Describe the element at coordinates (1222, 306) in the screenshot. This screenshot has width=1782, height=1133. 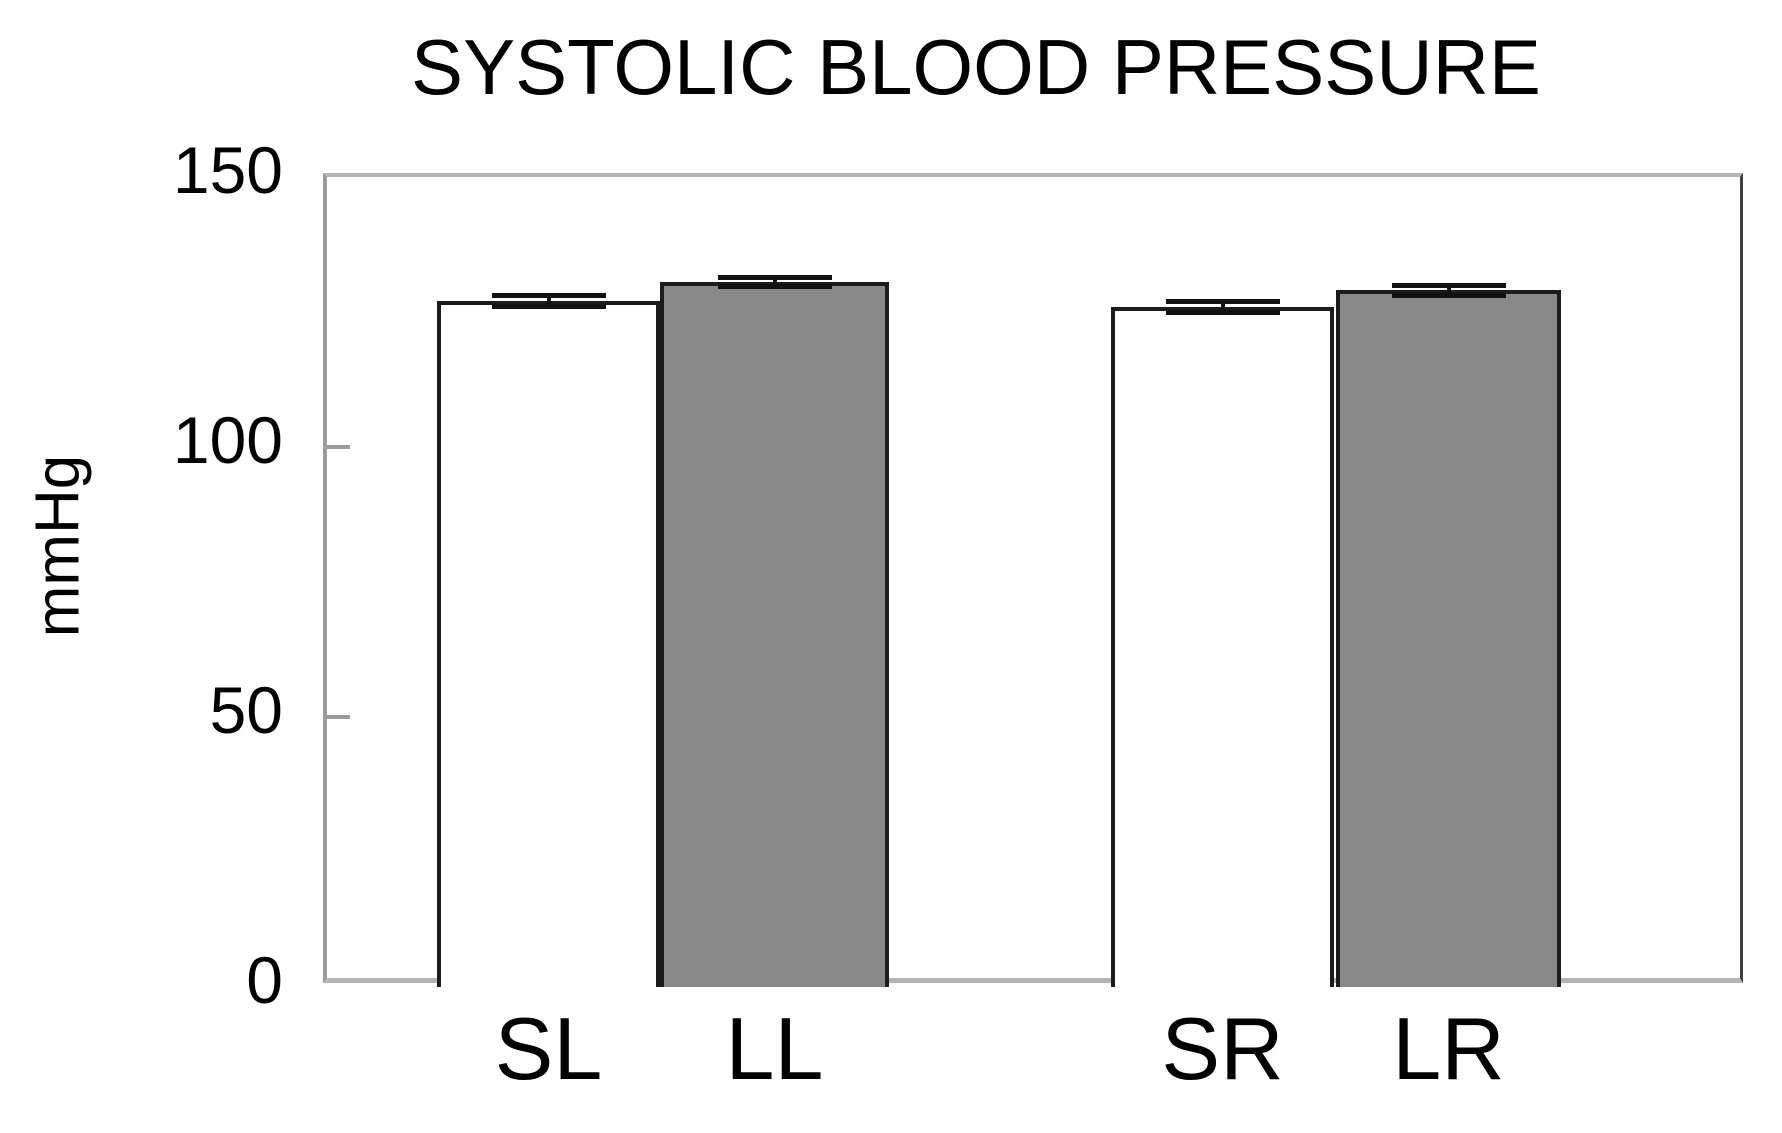
I see `error-bar-SR` at that location.